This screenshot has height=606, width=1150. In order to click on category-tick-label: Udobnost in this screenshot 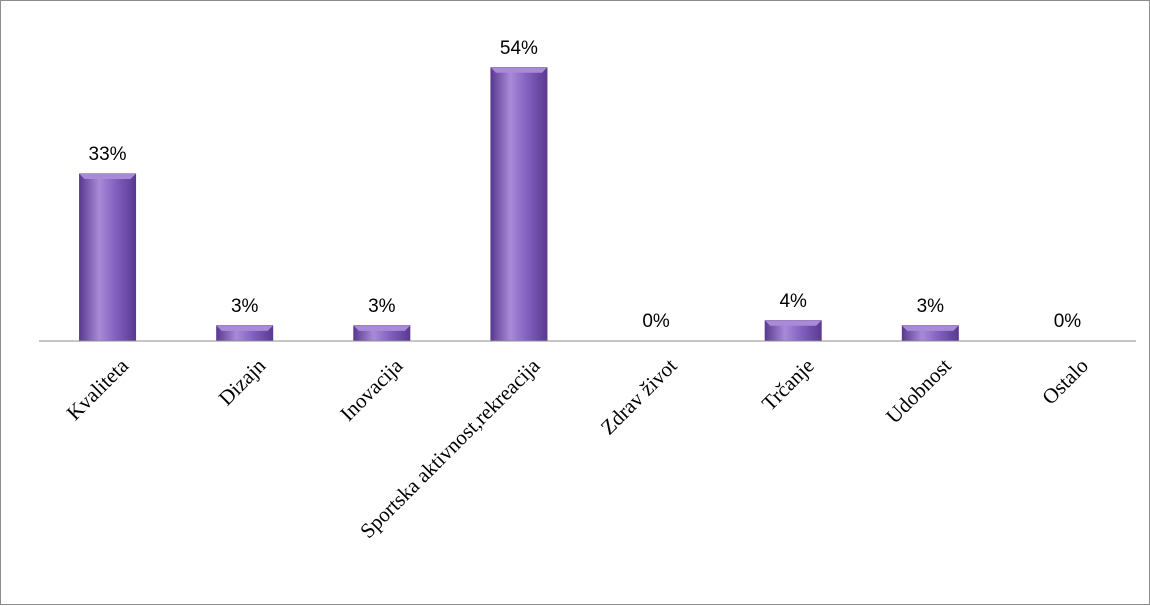, I will do `click(918, 390)`.